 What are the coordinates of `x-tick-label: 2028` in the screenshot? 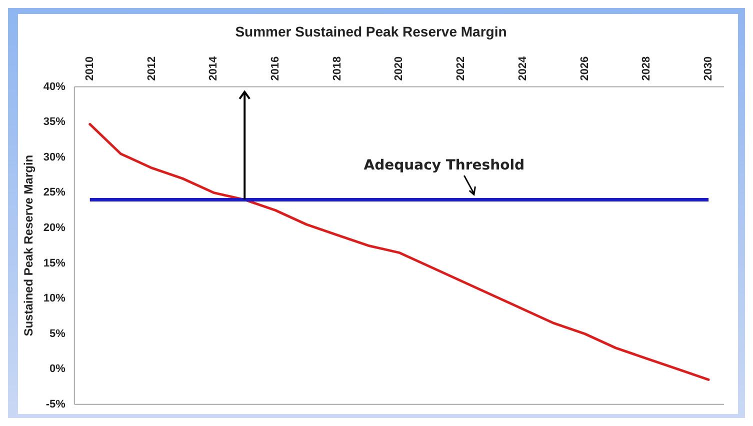 It's located at (646, 68).